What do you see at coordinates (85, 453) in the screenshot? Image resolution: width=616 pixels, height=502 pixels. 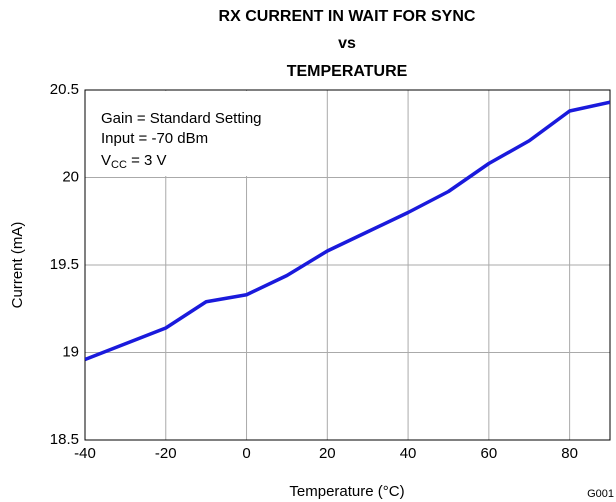 I see `x-tick-label: -40` at bounding box center [85, 453].